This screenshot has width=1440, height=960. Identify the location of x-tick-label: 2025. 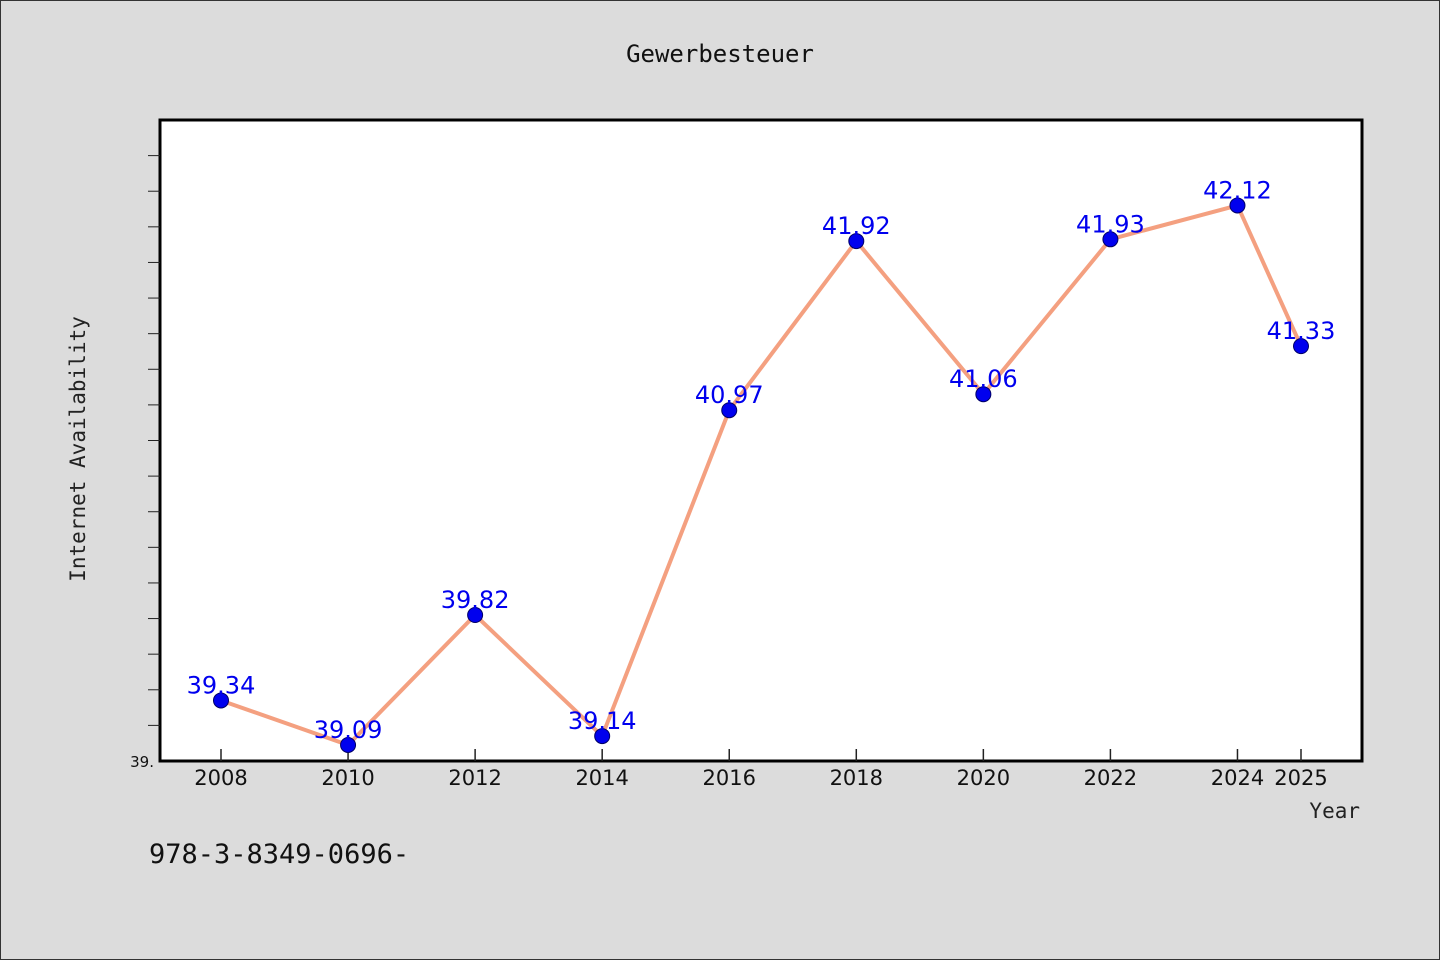
(1300, 778).